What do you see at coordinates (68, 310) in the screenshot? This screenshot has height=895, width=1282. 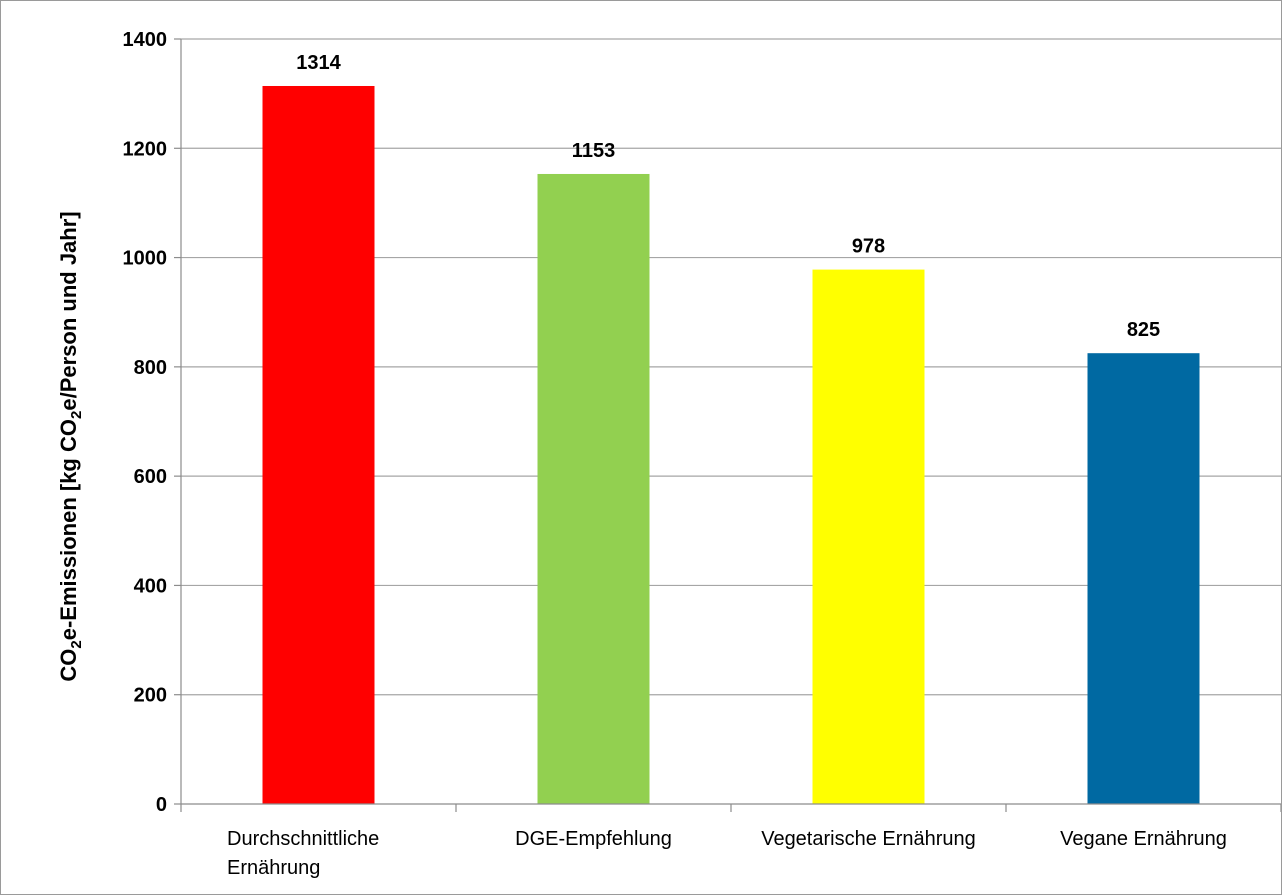 I see `y-title-part: e/Person und Jahr]` at bounding box center [68, 310].